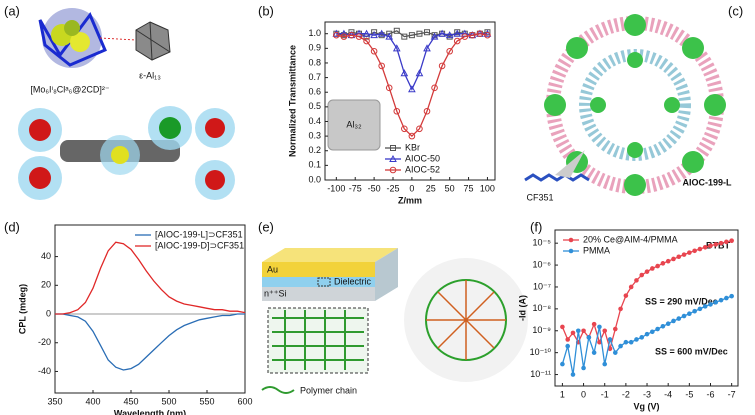 This screenshot has width=755, height=415. I want to click on y-tick-label: 10⁻¹¹, so click(540, 374).